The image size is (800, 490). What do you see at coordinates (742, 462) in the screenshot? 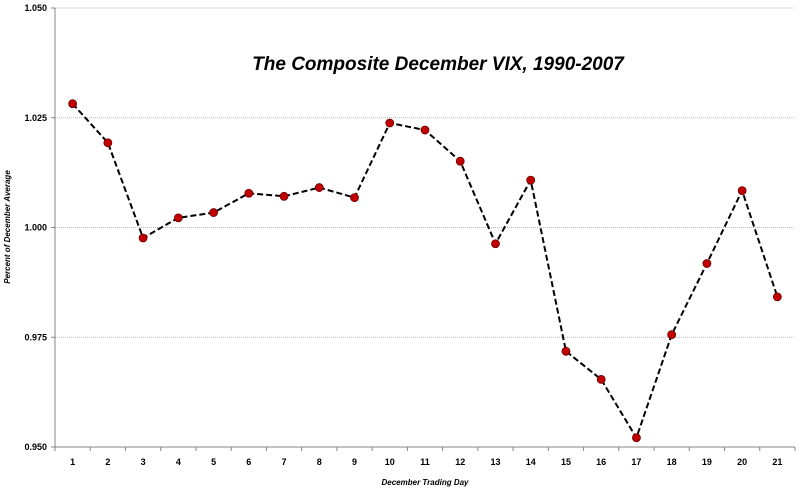
I see `x-tick-label: 20` at bounding box center [742, 462].